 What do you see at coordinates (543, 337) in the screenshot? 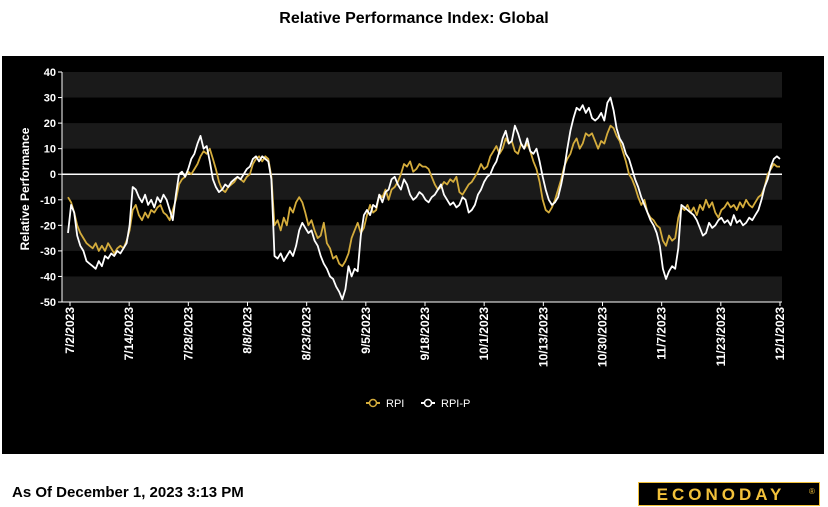
I see `x-tick-label: 10/13/2023` at bounding box center [543, 337].